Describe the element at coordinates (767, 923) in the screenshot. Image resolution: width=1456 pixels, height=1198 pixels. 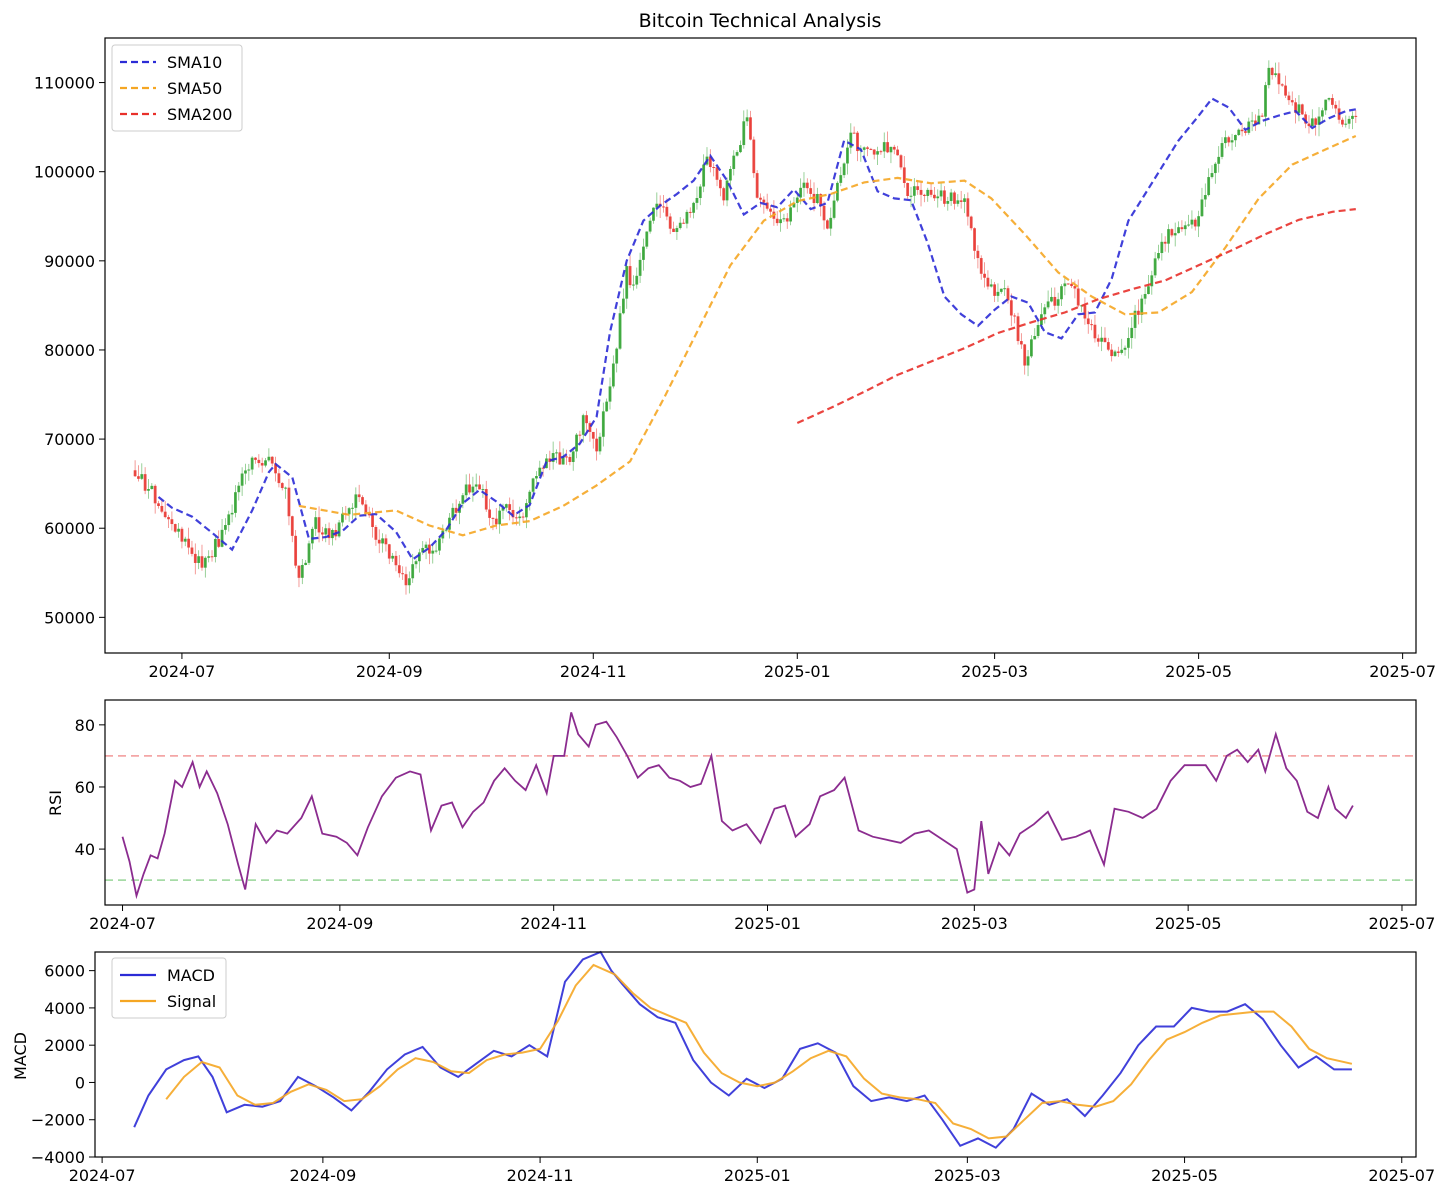
I see `rsi-xtick-label: 2025-01` at that location.